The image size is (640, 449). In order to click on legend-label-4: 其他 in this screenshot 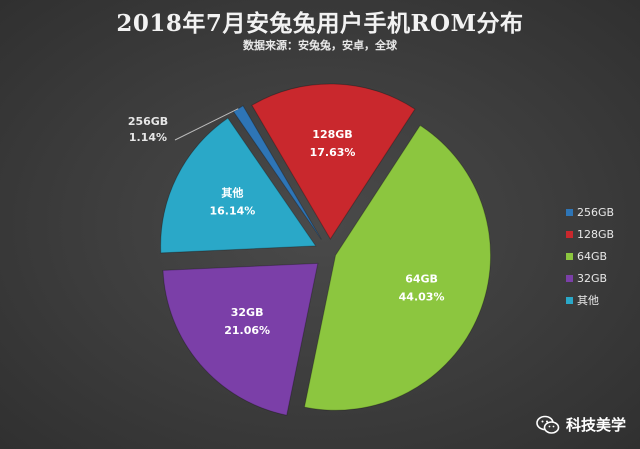, I will do `click(588, 300)`.